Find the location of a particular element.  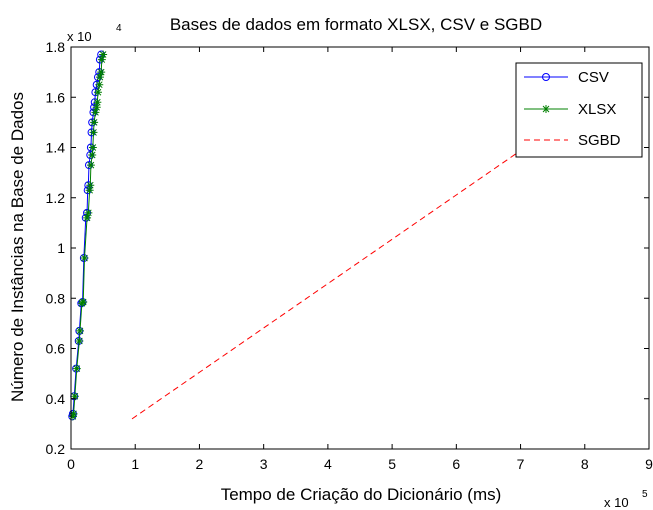

y-tick-label: 0.8 is located at coordinates (56, 298).